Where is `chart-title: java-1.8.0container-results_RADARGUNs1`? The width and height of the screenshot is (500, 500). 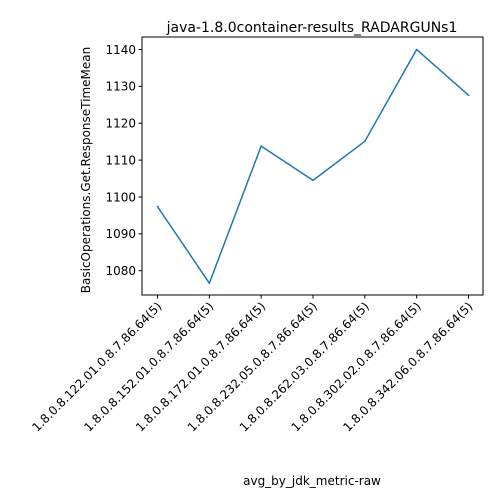 chart-title: java-1.8.0container-results_RADARGUNs1 is located at coordinates (312, 28).